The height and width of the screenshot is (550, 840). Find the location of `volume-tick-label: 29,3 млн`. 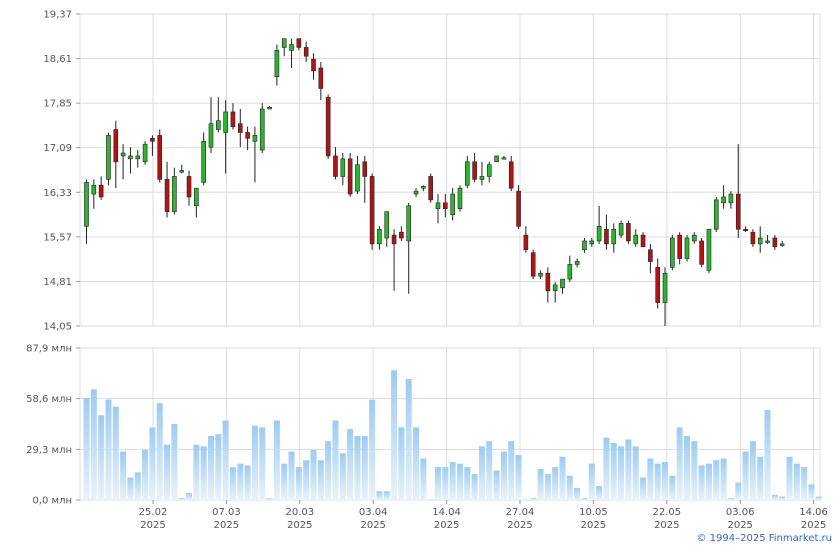

volume-tick-label: 29,3 млн is located at coordinates (49, 450).